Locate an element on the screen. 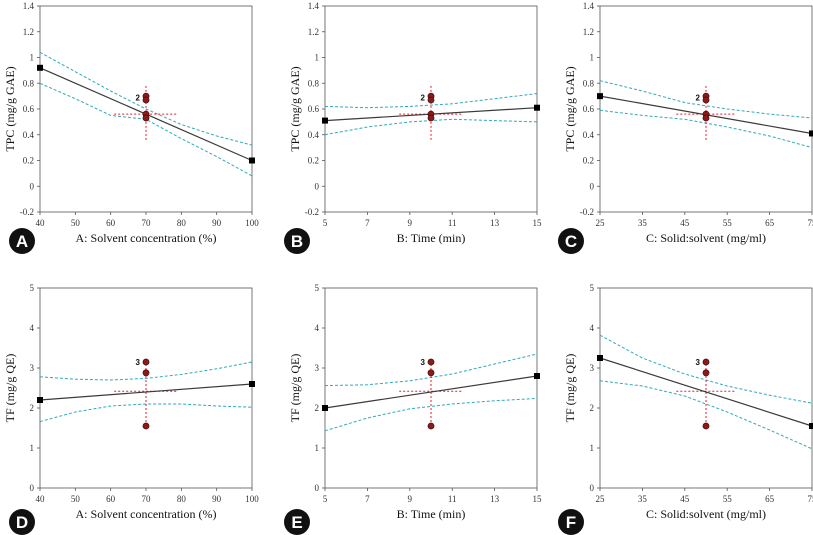 This screenshot has height=535, width=813. y-tick-label: 4 is located at coordinates (592, 328).